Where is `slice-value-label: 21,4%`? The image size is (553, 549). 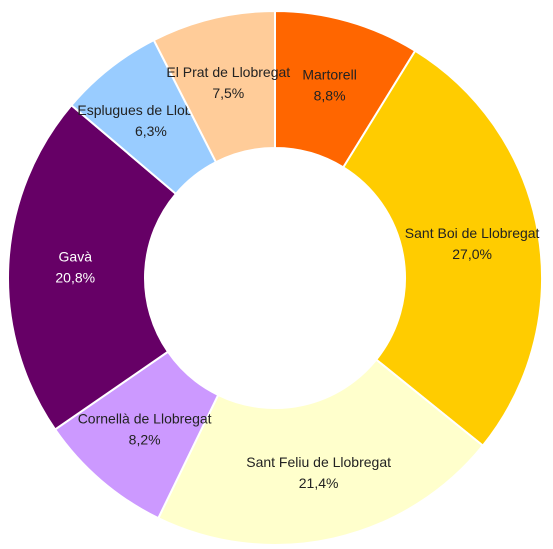
slice-value-label: 21,4% is located at coordinates (319, 483).